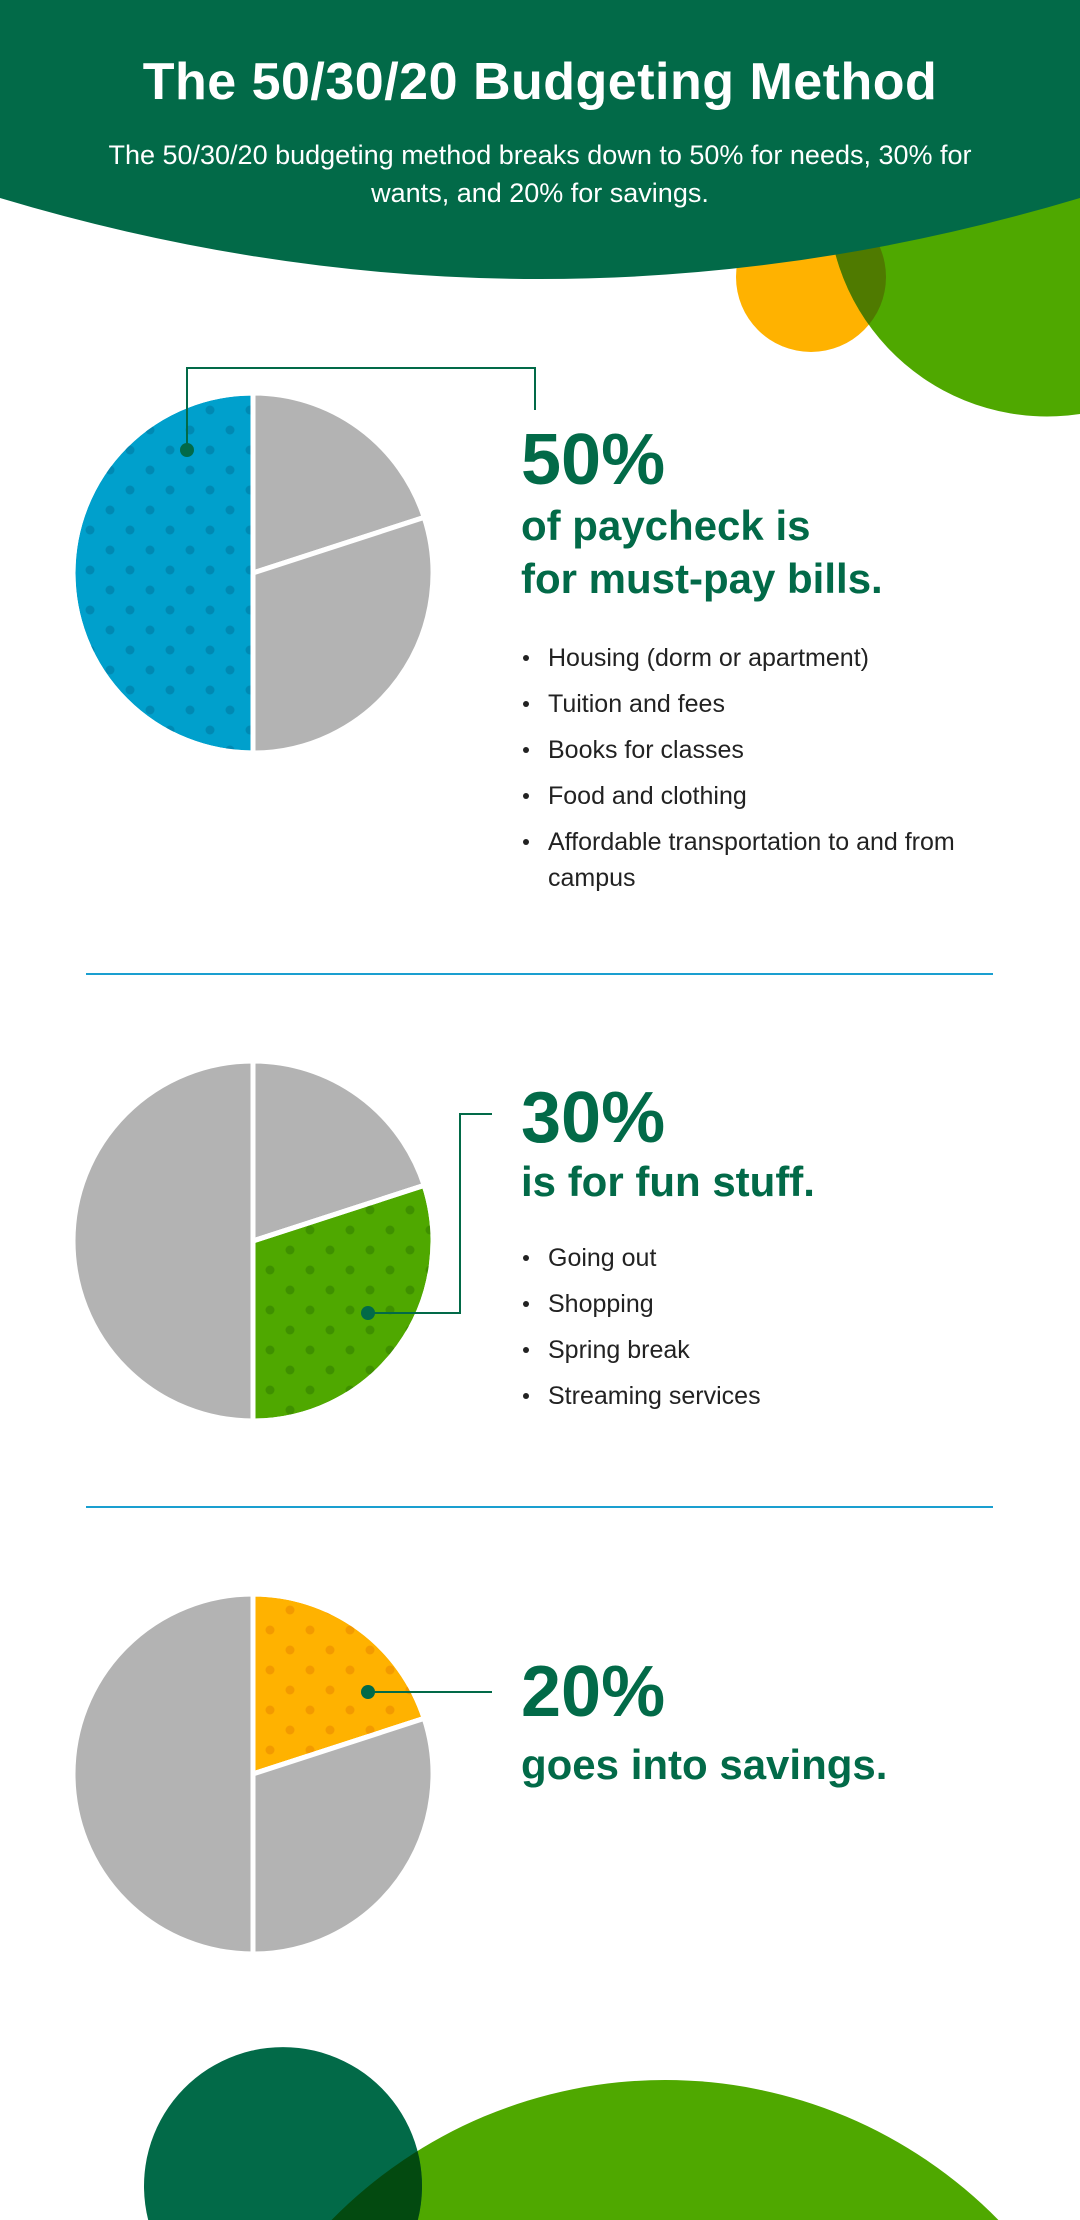 This screenshot has height=2220, width=1080. Describe the element at coordinates (654, 1396) in the screenshot. I see `list-item-text: Streaming services` at that location.